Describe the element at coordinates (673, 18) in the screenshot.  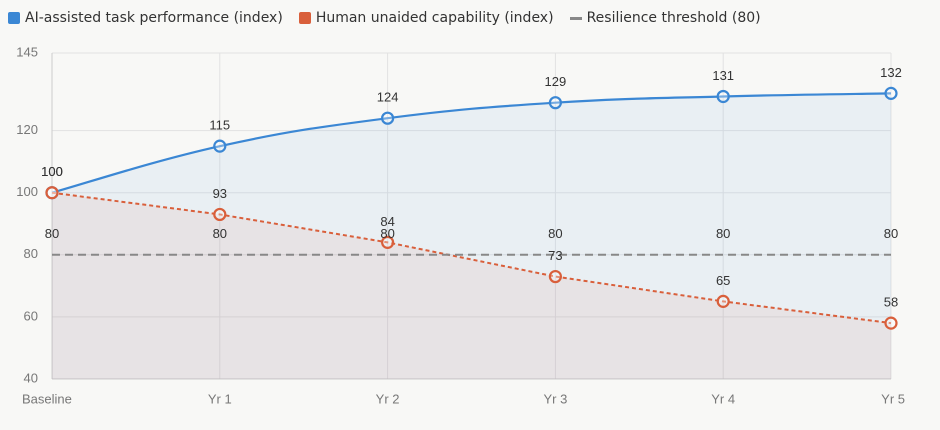
I see `legend-label: Resilience threshold (80)` at that location.